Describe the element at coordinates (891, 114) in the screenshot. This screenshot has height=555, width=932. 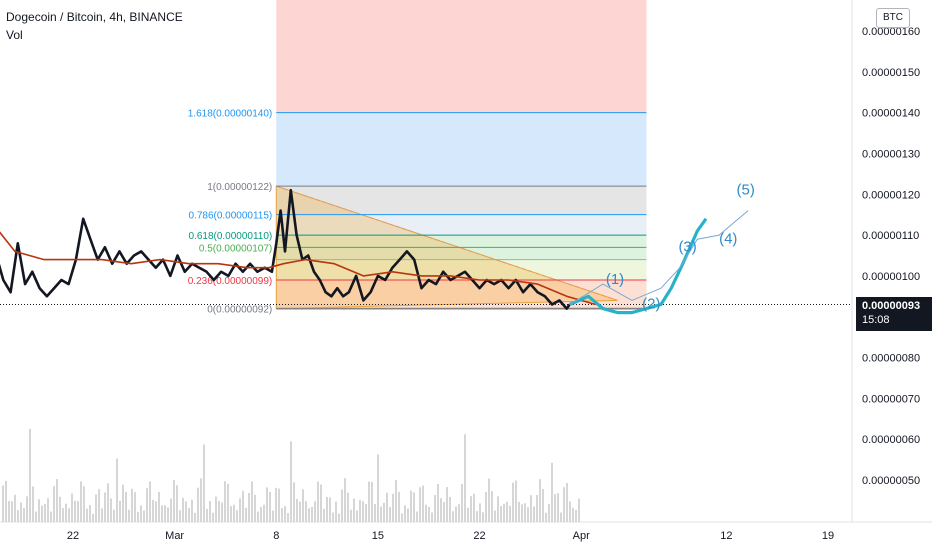
I see `y-axis-tick-label: 0.00000140` at that location.